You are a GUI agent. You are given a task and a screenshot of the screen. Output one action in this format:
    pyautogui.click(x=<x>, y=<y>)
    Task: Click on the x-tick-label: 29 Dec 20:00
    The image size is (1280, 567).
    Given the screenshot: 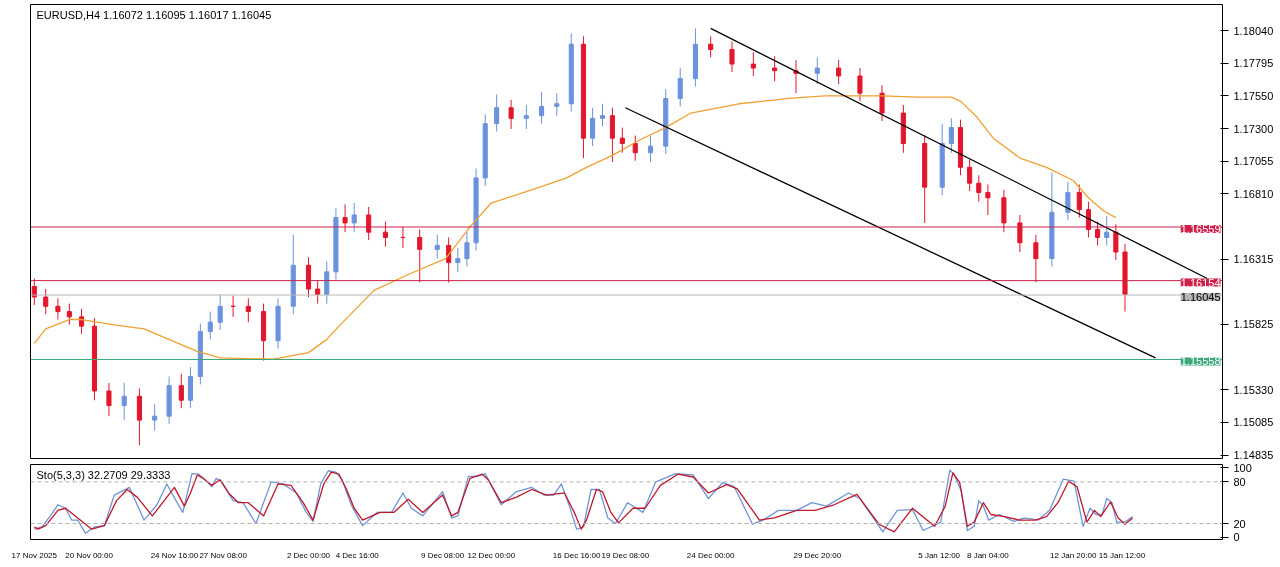 What is the action you would take?
    pyautogui.click(x=817, y=555)
    